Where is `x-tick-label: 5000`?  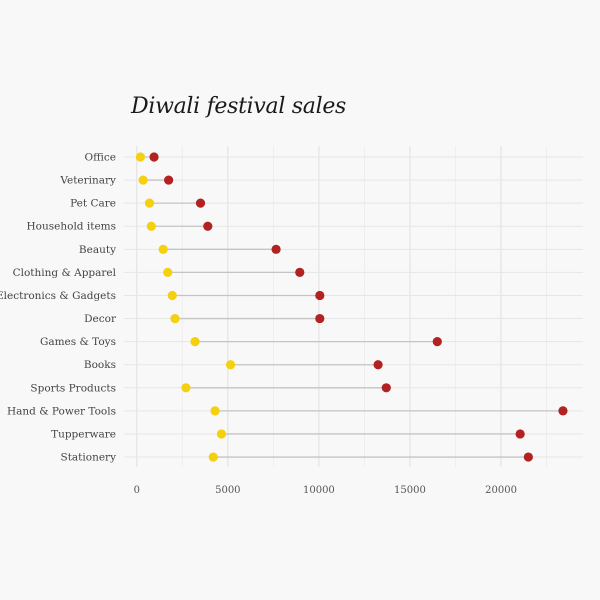
x-tick-label: 5000 is located at coordinates (227, 490).